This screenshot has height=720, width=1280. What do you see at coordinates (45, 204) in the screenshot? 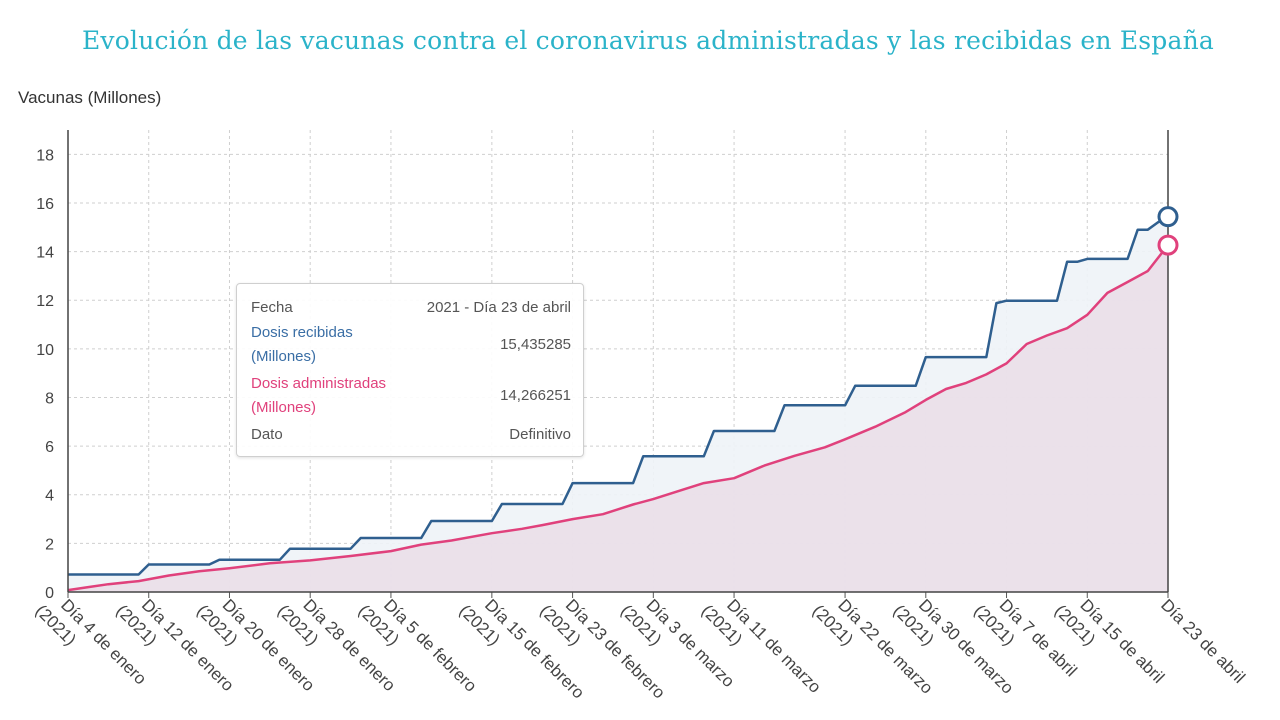
I see `y-tick-label: 16` at bounding box center [45, 204].